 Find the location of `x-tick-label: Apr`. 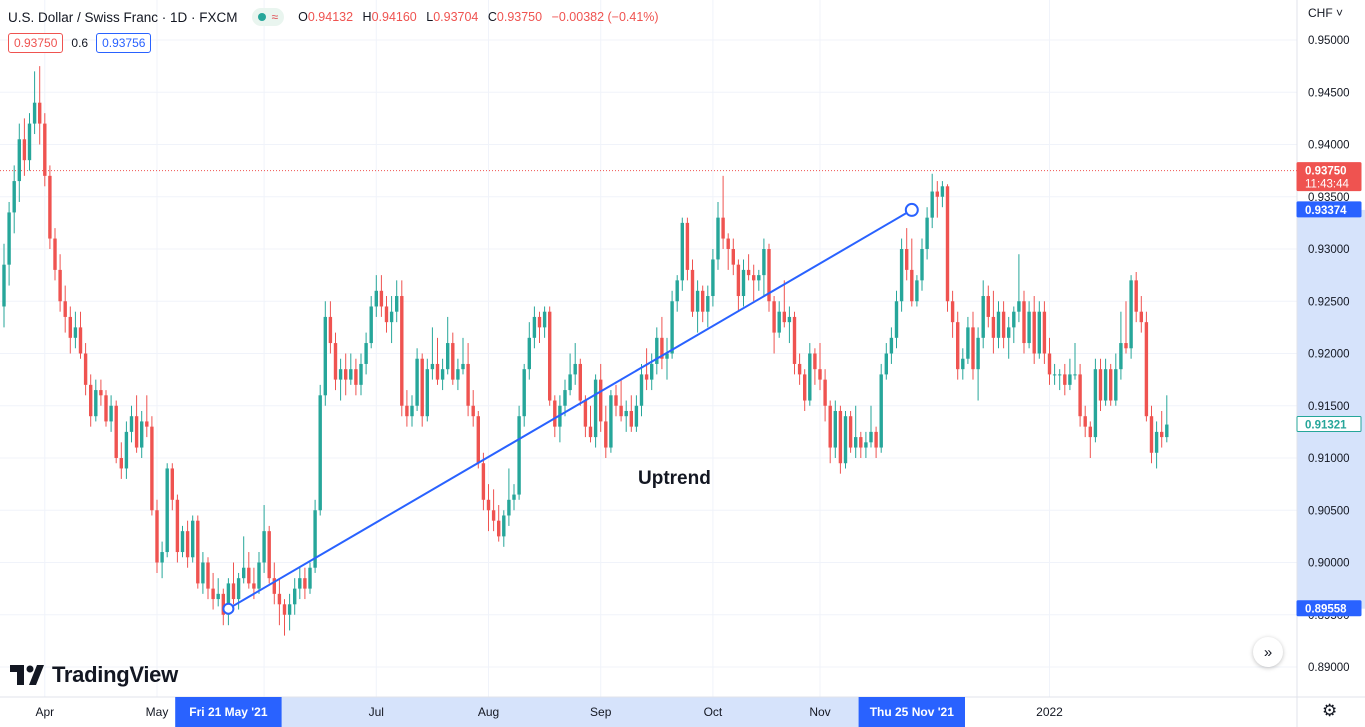

x-tick-label: Apr is located at coordinates (44, 712).